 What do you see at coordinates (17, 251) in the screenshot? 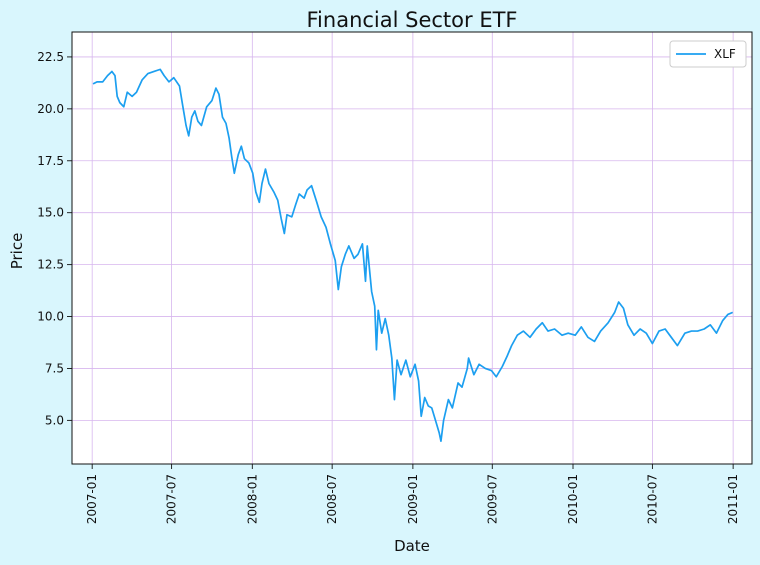
I see `y-axis-title: Price` at bounding box center [17, 251].